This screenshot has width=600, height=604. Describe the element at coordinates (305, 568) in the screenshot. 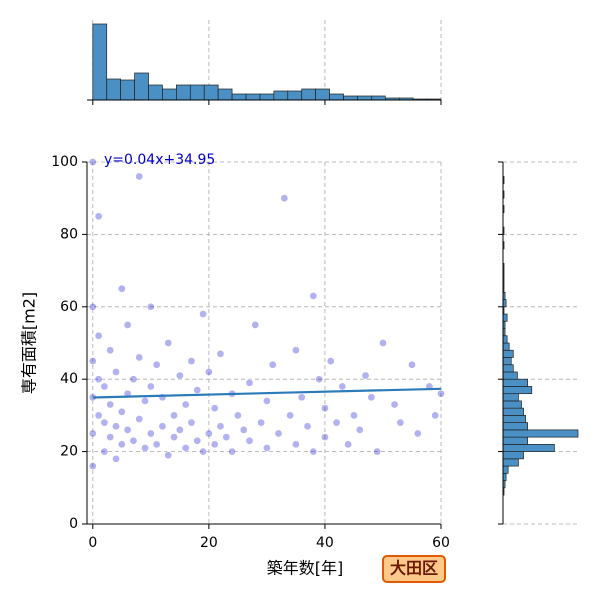

I see `x-axis-label: 築年数[年]` at that location.